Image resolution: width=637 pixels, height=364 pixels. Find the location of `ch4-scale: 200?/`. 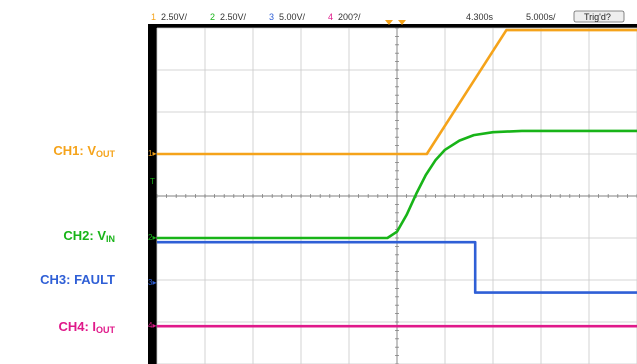

ch4-scale: 200?/ is located at coordinates (349, 17).